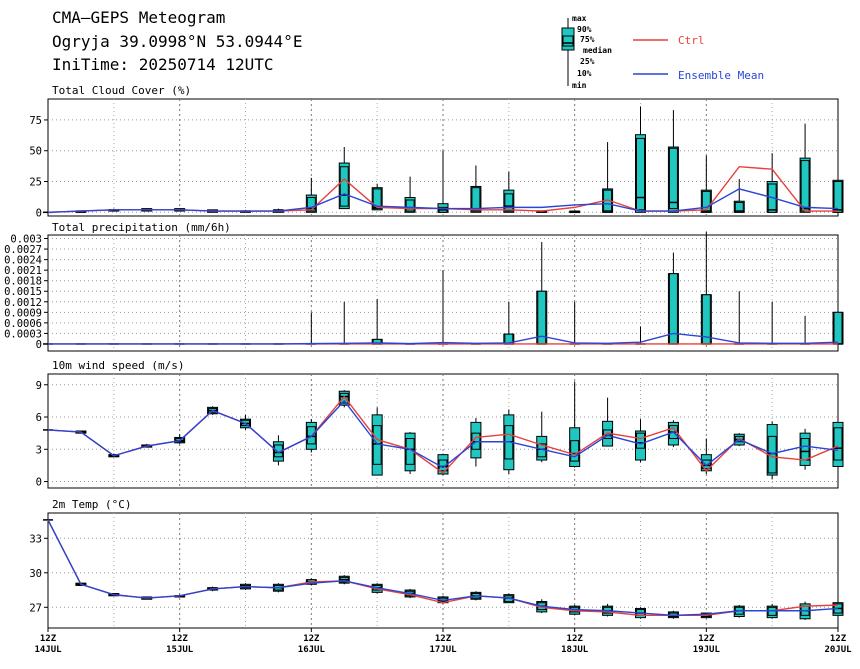 The height and width of the screenshot is (669, 860). What do you see at coordinates (35, 183) in the screenshot?
I see `y-tick-label: 25` at bounding box center [35, 183].